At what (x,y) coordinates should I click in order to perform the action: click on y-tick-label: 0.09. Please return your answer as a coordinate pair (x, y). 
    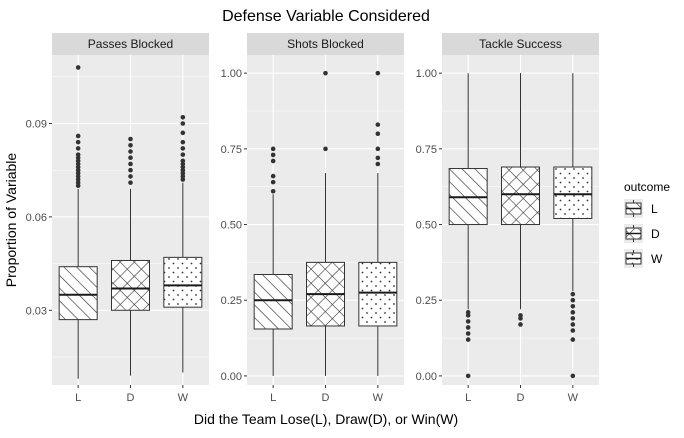
    Looking at the image, I should click on (36, 124).